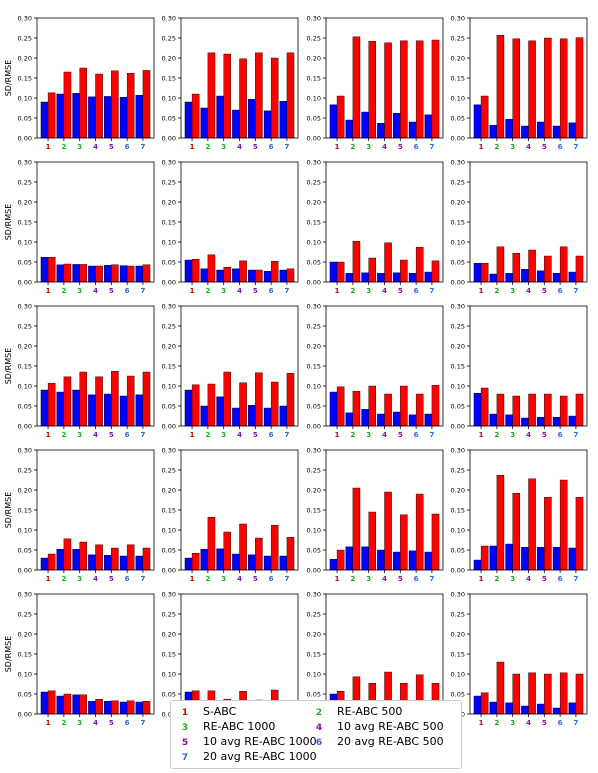 The width and height of the screenshot is (598, 773). What do you see at coordinates (185, 728) in the screenshot?
I see `legend-num: 3` at bounding box center [185, 728].